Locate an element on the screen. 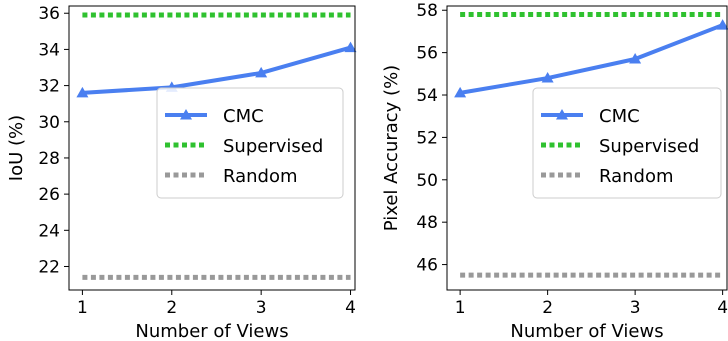 This screenshot has width=728, height=341. y-axis-label: Pixel Accuracy (%) is located at coordinates (391, 148).